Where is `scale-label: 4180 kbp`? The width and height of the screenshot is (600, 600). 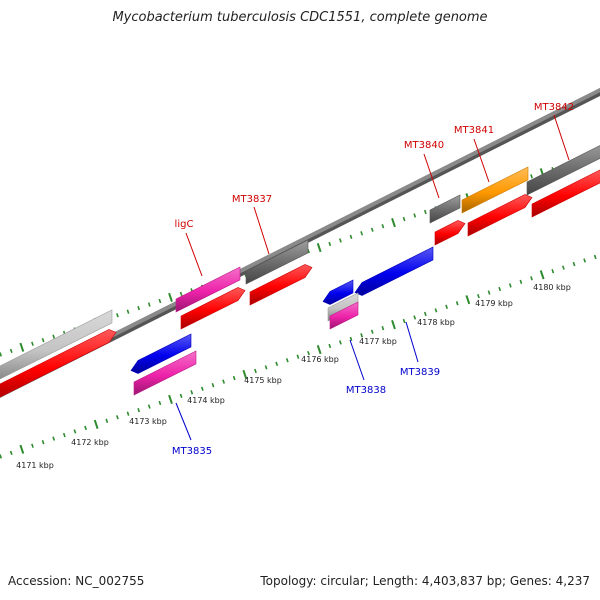 scale-label: 4180 kbp is located at coordinates (552, 287).